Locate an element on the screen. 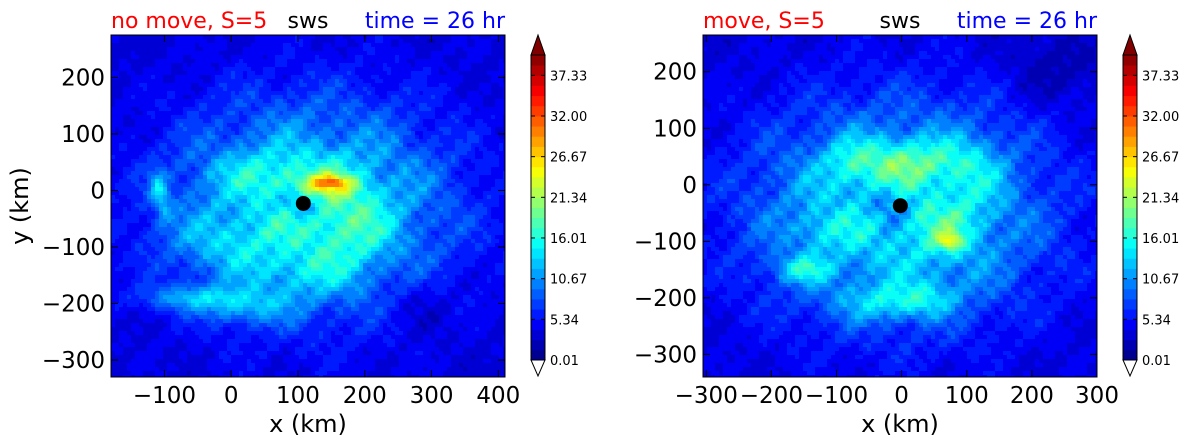  y-axis-label: y (km) is located at coordinates (20, 206).